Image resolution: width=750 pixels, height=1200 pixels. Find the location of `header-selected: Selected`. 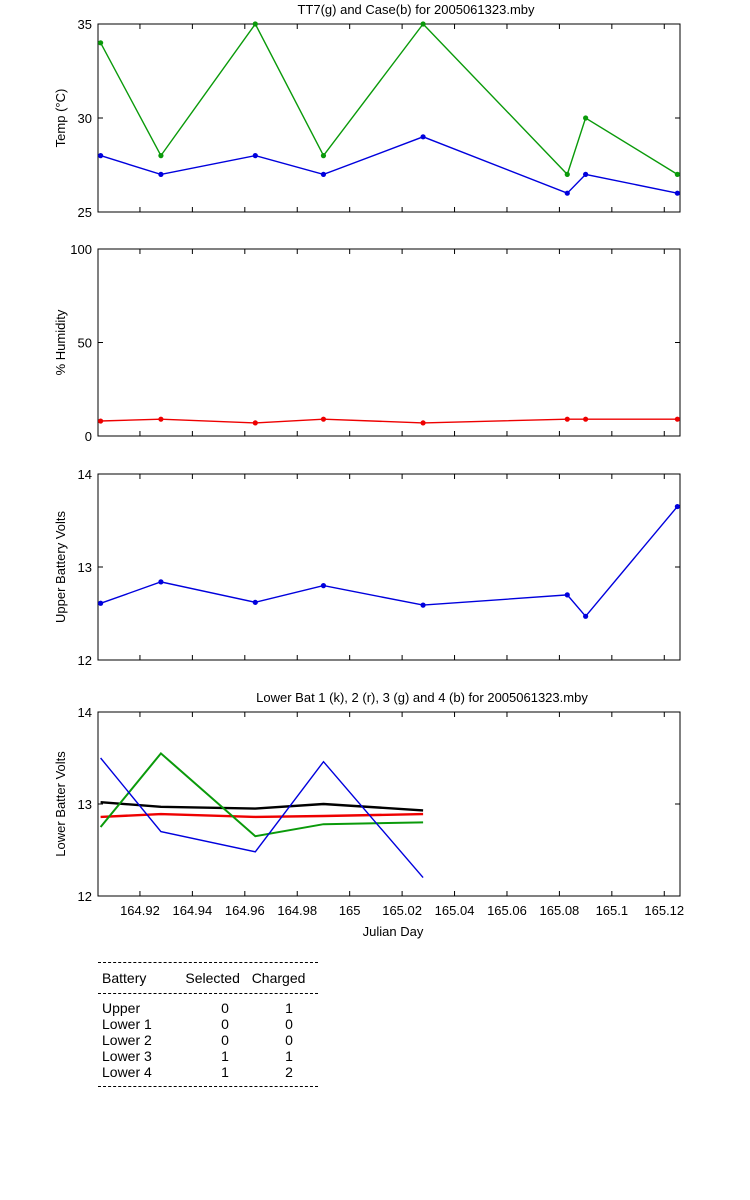

header-selected: Selected is located at coordinates (212, 978).